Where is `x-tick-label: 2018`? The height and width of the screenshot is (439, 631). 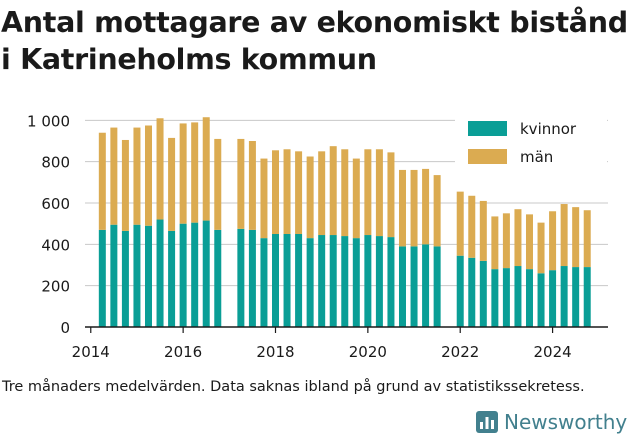 x-tick-label: 2018 is located at coordinates (275, 352).